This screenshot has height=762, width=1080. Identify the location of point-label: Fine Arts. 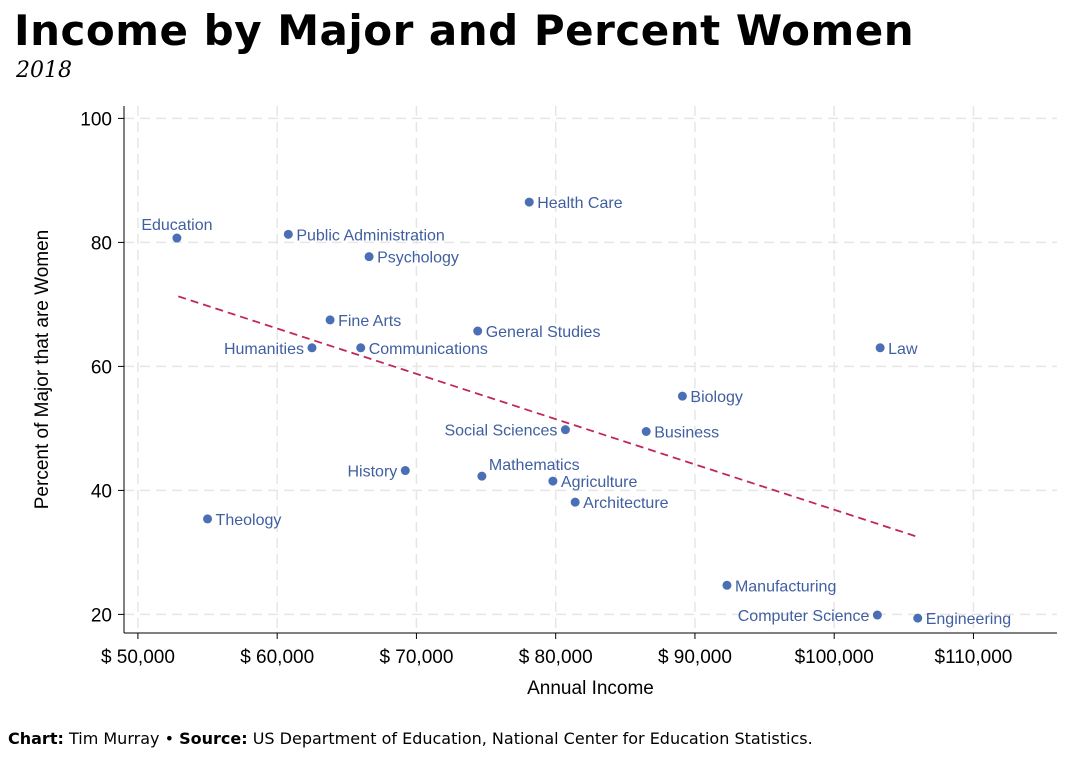
(369, 321).